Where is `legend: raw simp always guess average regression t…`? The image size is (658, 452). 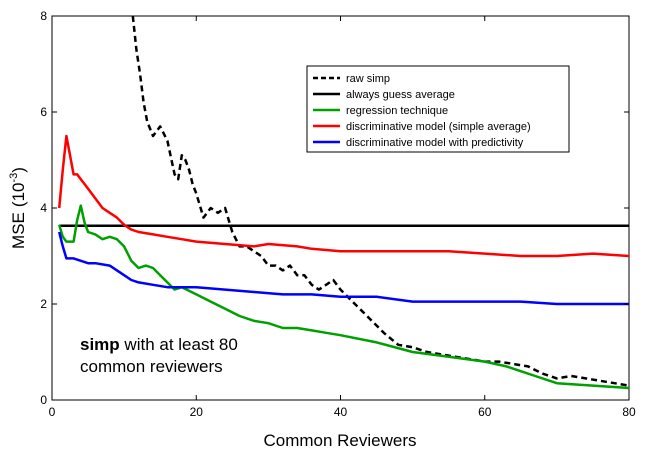
legend: raw simp always guess average regression t… is located at coordinates (438, 109).